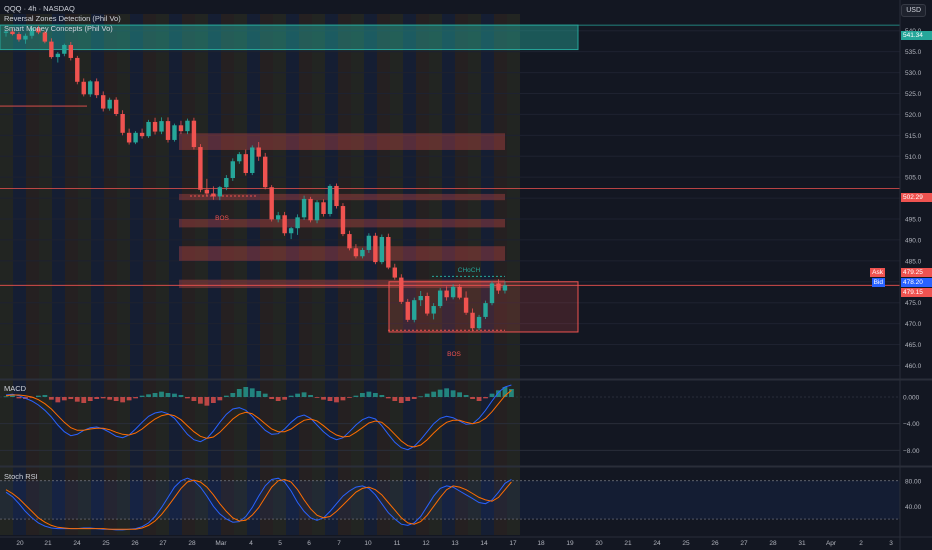 This screenshot has width=932, height=550. Describe the element at coordinates (911, 424) in the screenshot. I see `macd-tick-label: −4.00` at that location.